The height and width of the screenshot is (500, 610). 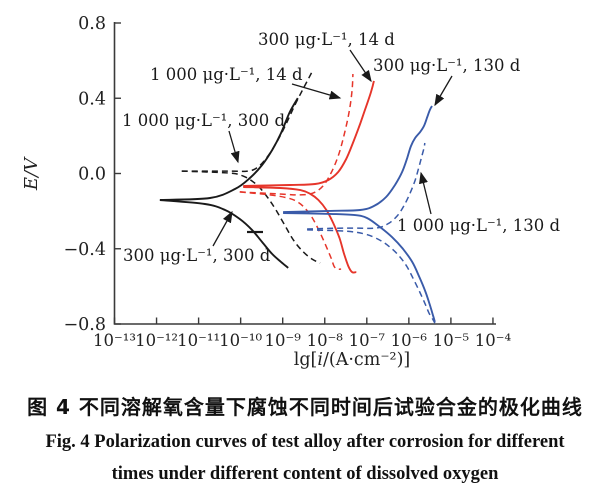 What do you see at coordinates (114, 340) in the screenshot?
I see `x-tick-label: 10⁻¹³` at bounding box center [114, 340].